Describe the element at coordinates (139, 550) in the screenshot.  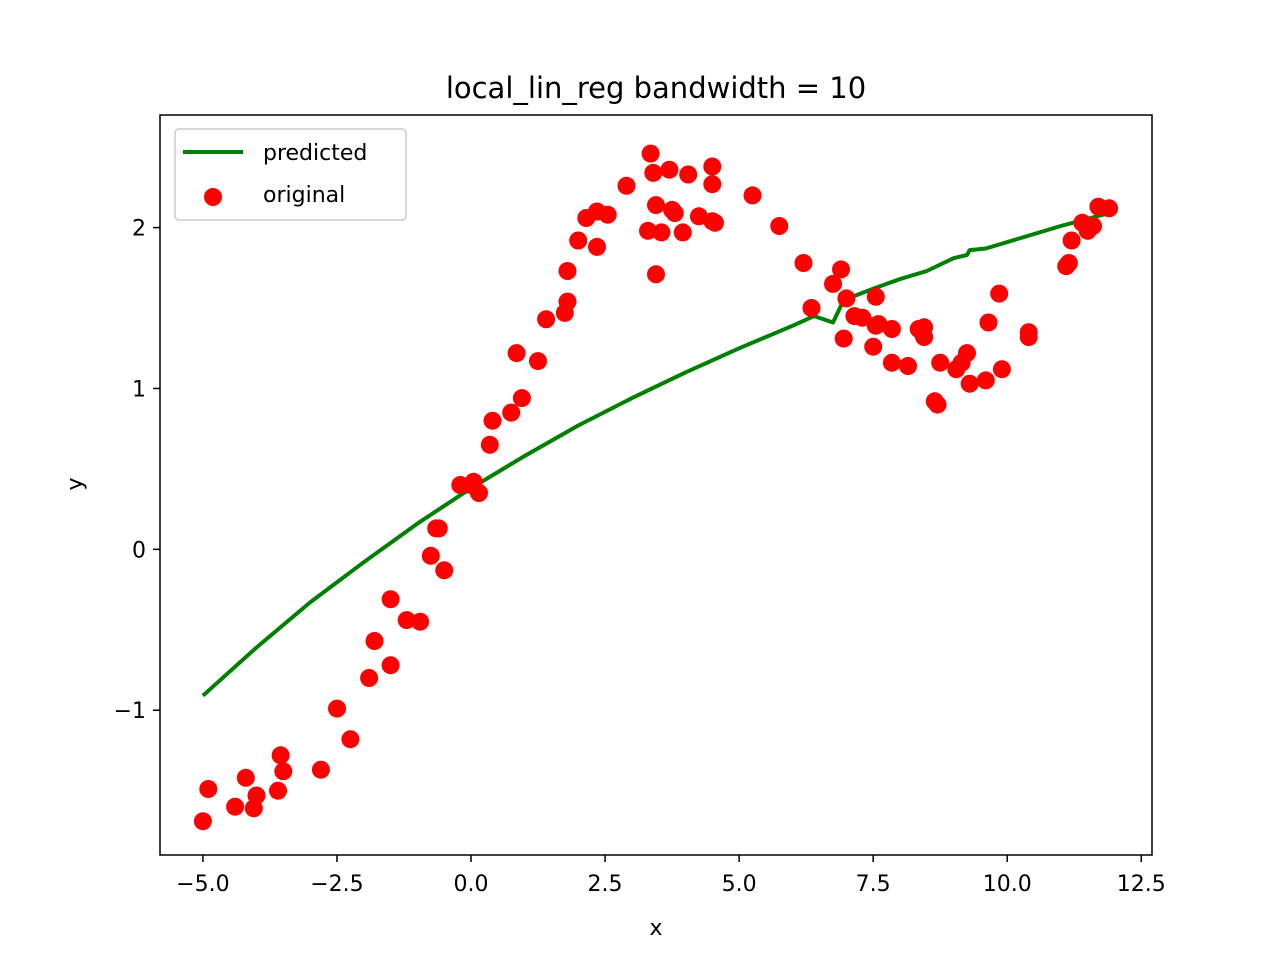
I see `y-tick-label: 0` at that location.